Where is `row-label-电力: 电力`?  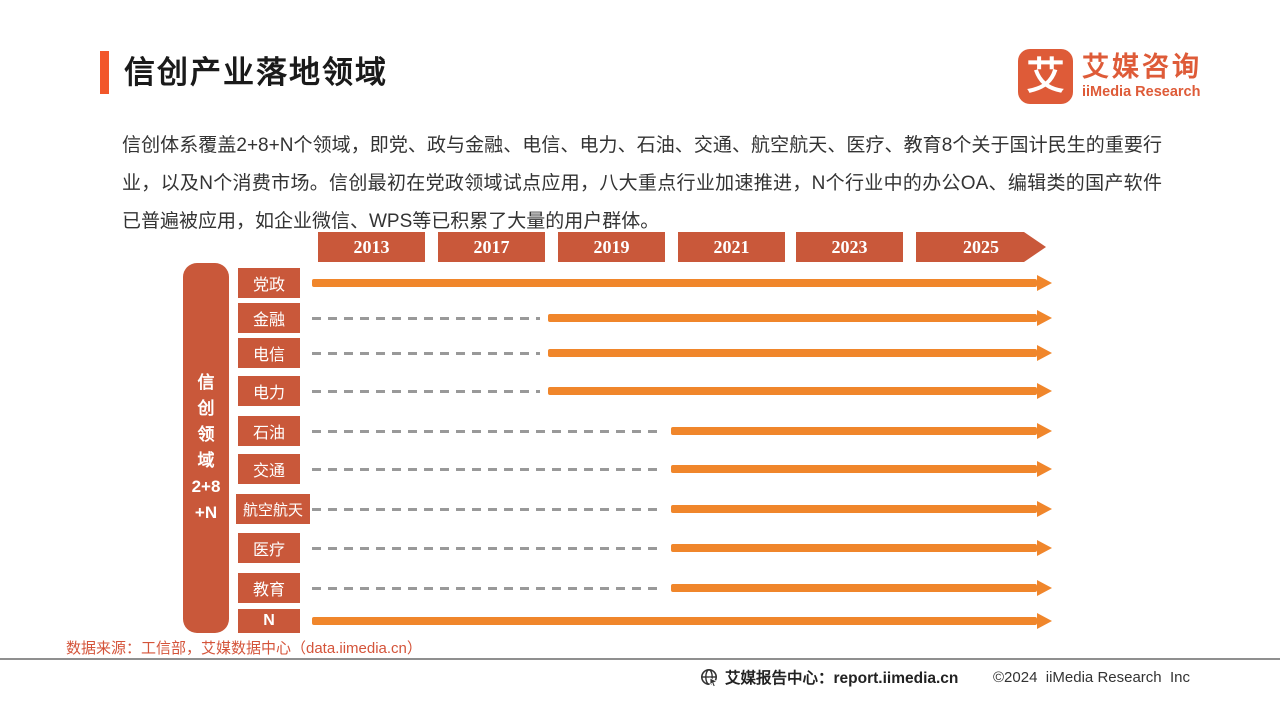
row-label-电力: 电力 is located at coordinates (269, 391).